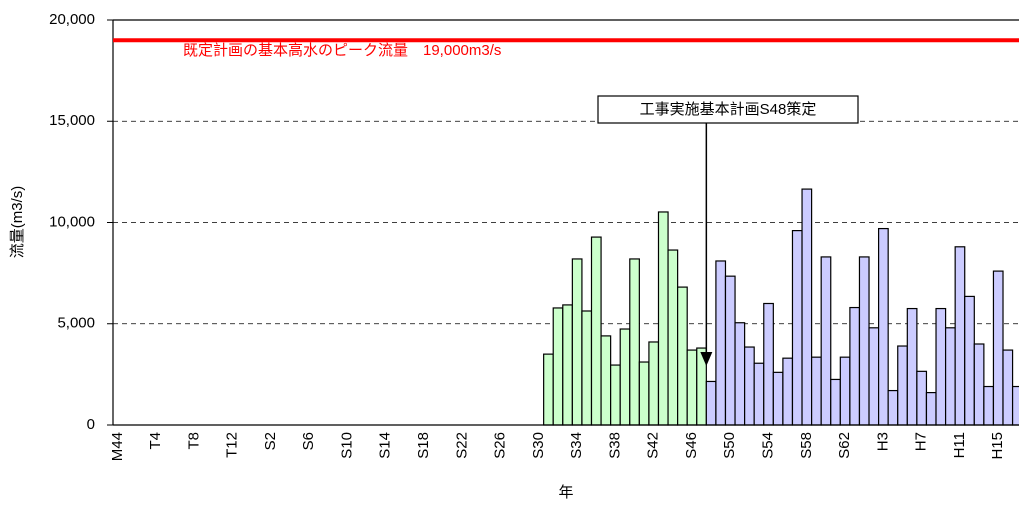  I want to click on y-axis-title: 流量(m3/s), so click(17, 222).